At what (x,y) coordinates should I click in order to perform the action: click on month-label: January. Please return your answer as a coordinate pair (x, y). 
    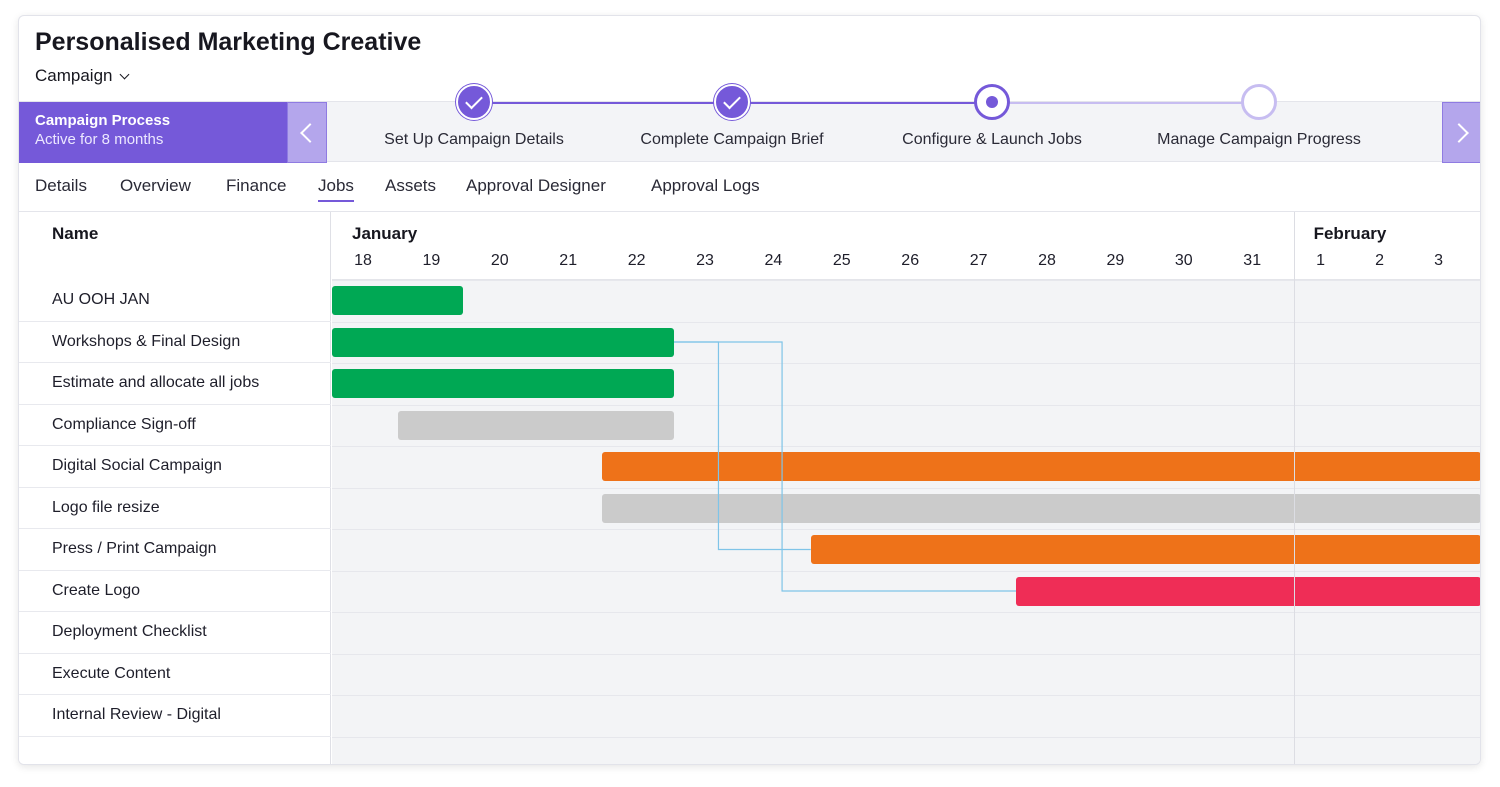
    Looking at the image, I should click on (385, 233).